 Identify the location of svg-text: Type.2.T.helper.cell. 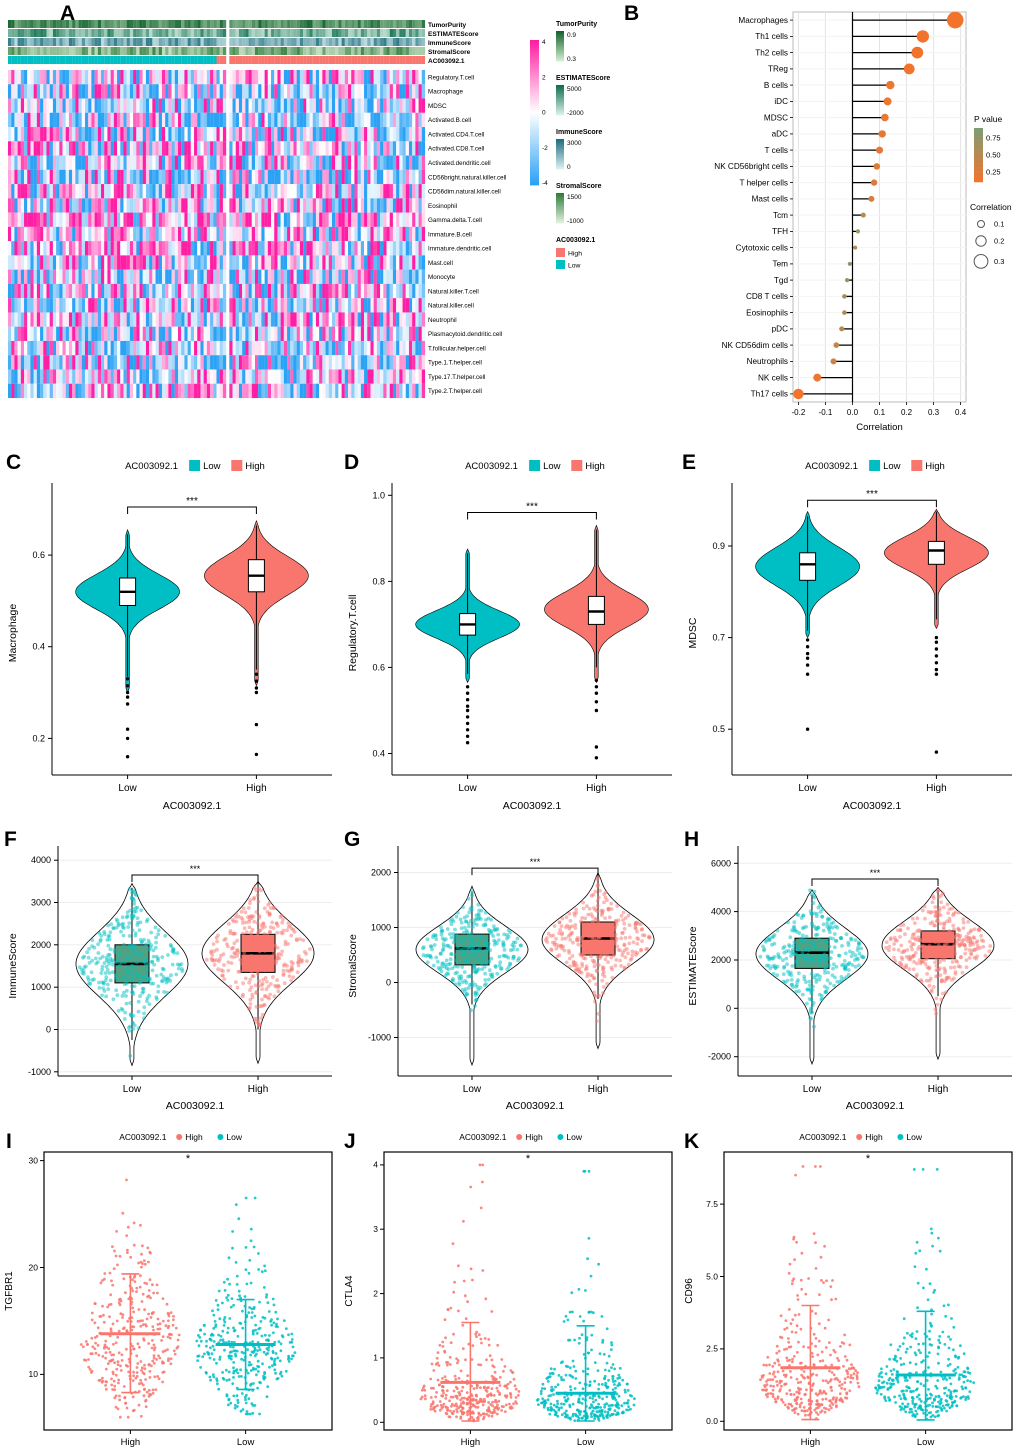
(455, 391).